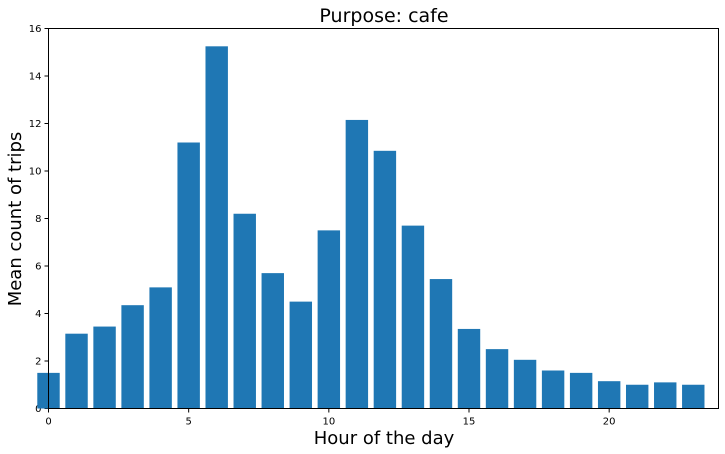  I want to click on x-axis-label: Hour of the day, so click(384, 438).